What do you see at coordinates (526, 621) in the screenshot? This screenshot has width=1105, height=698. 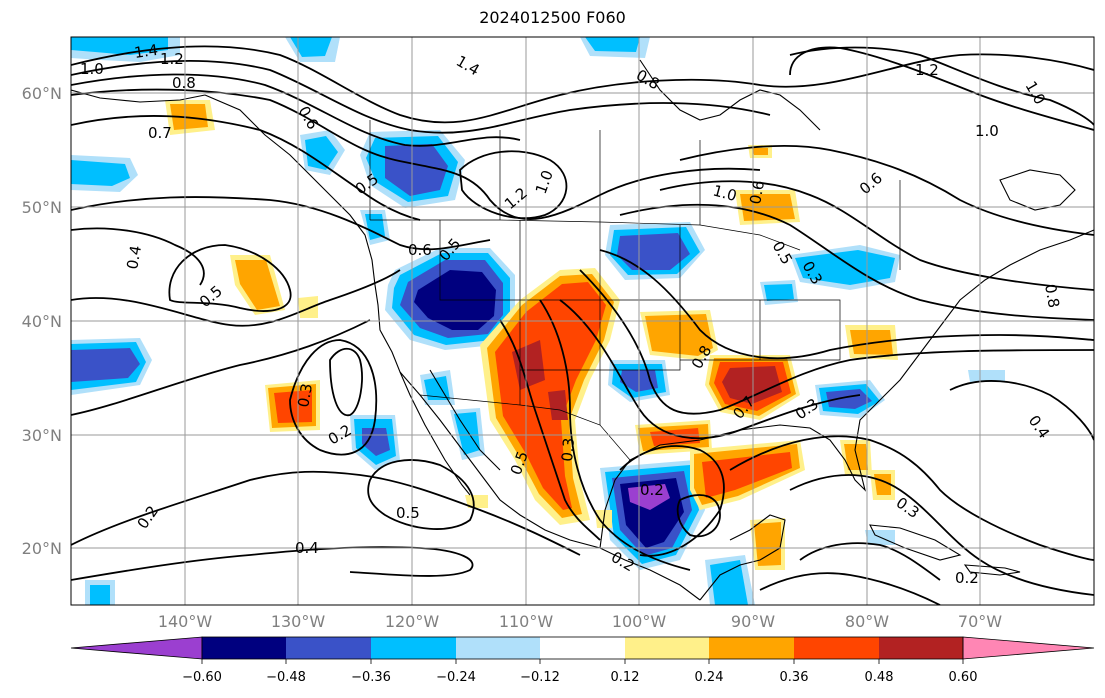 I see `lon-label-110: 110°W` at bounding box center [526, 621].